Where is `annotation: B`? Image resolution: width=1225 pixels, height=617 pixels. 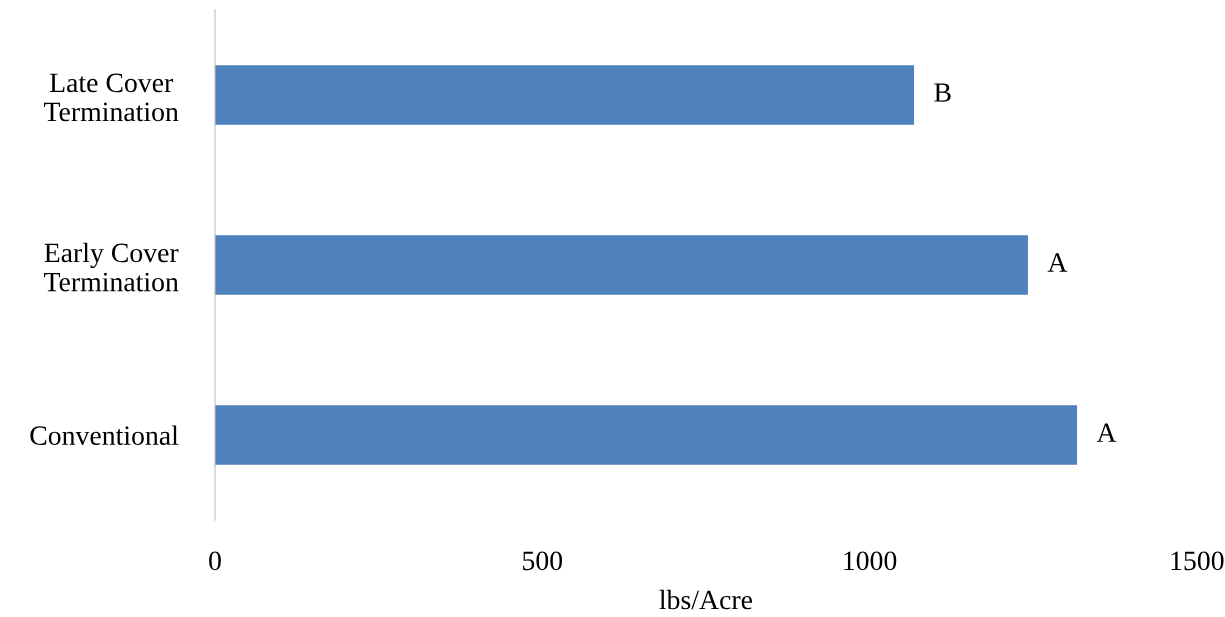 annotation: B is located at coordinates (942, 92).